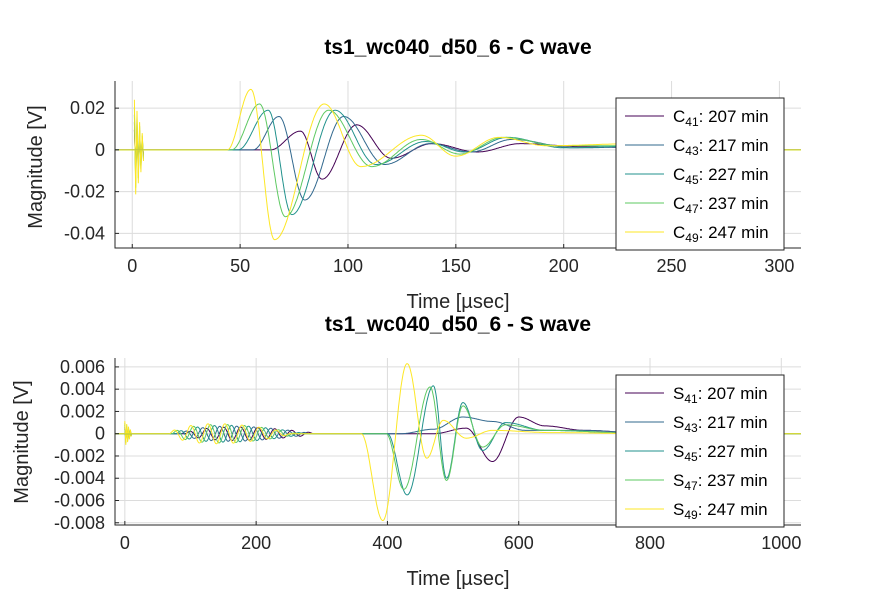  Describe the element at coordinates (456, 266) in the screenshot. I see `c-x-tick-label: 150` at that location.